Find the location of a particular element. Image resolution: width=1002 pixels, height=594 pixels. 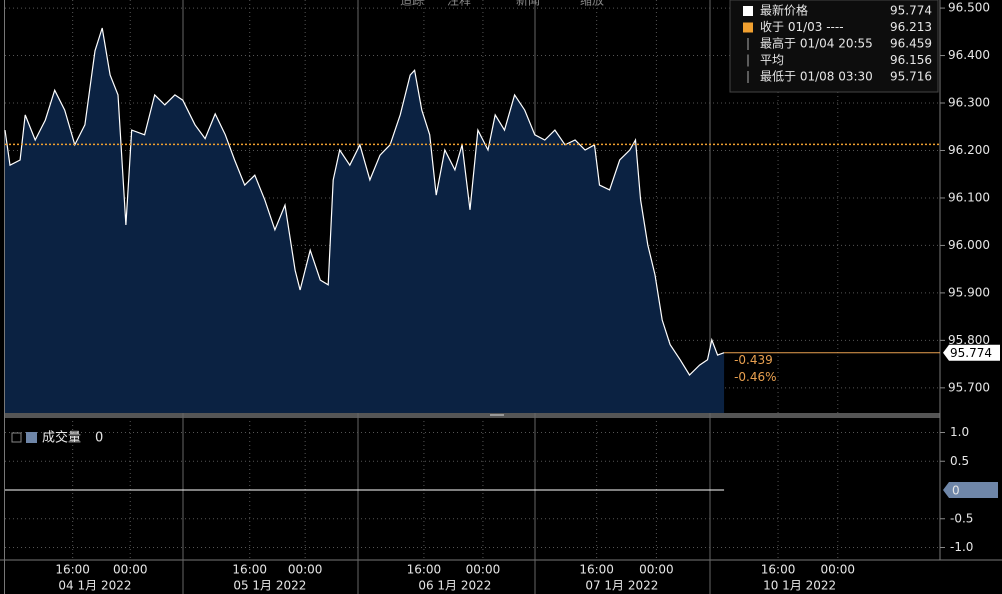

legend-label: 最低于 01/08 03:30 is located at coordinates (816, 77).